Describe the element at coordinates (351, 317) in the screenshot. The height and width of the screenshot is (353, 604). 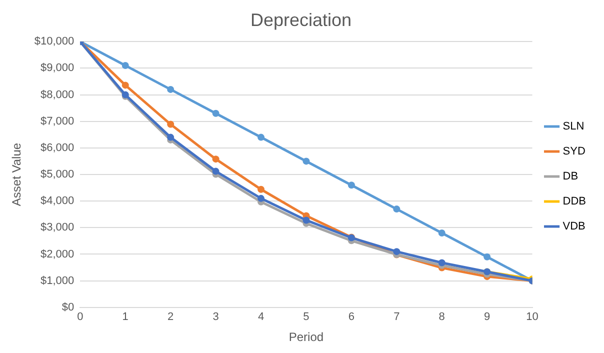
I see `x-tick-label: 6` at that location.